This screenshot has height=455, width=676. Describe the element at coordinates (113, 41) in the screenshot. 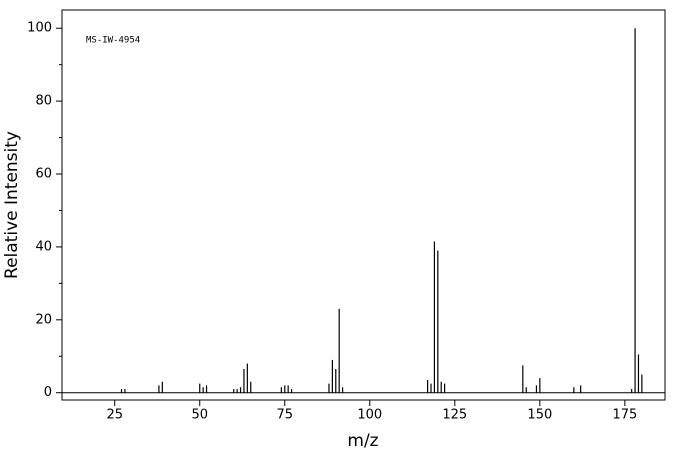

I see `annotation: MS-IW-4954` at that location.